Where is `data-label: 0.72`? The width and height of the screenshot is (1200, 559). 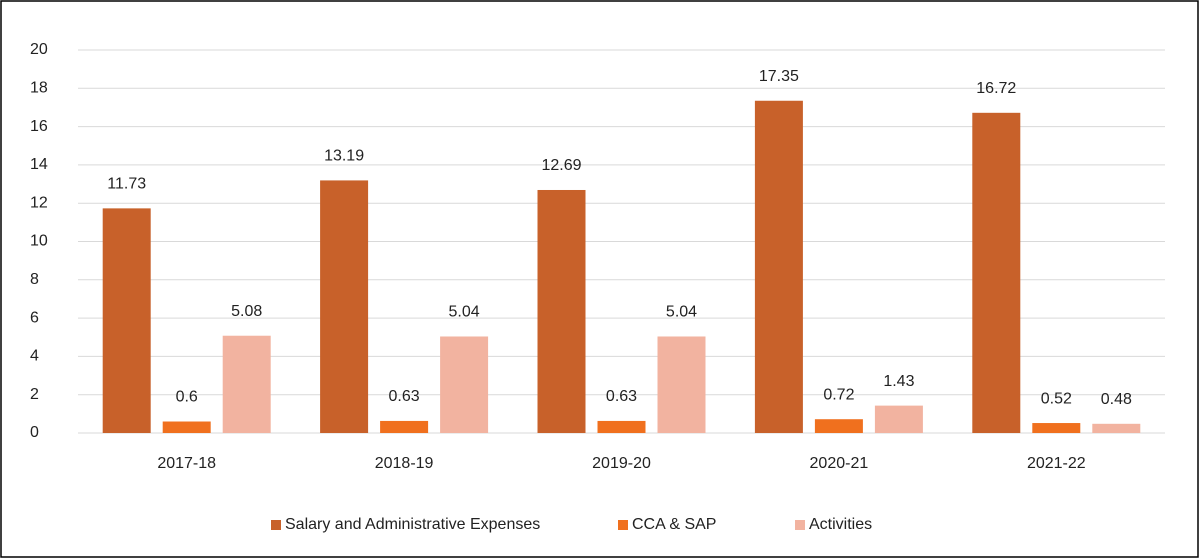 data-label: 0.72 is located at coordinates (838, 394).